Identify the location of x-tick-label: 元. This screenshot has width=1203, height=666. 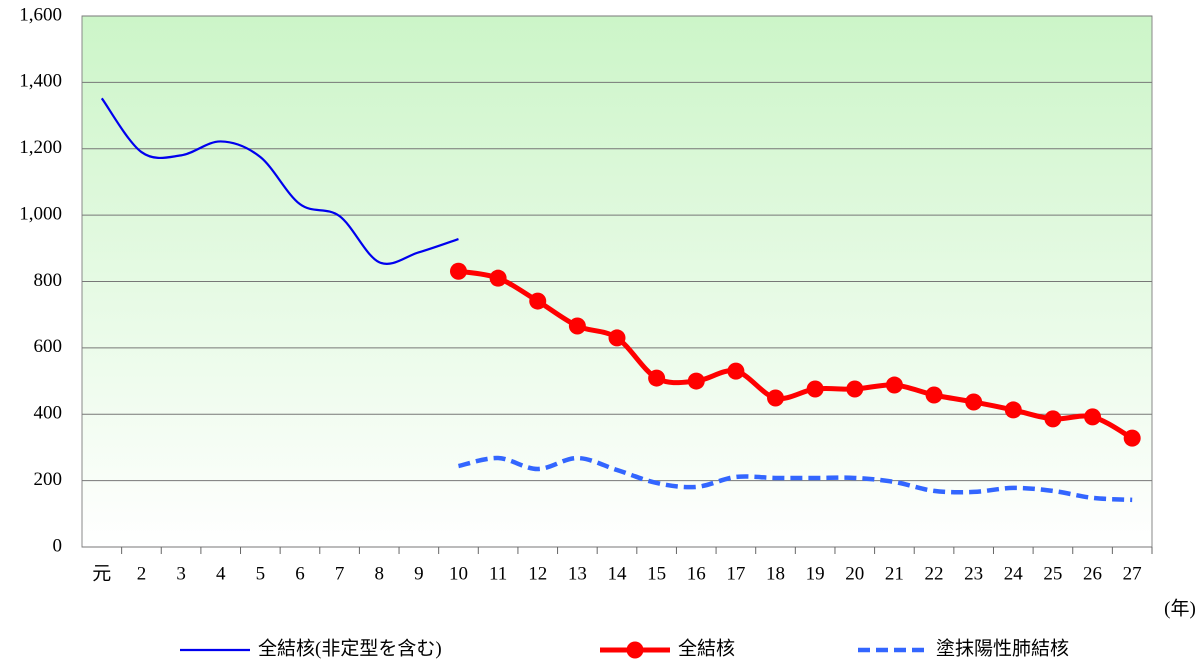
(101, 573).